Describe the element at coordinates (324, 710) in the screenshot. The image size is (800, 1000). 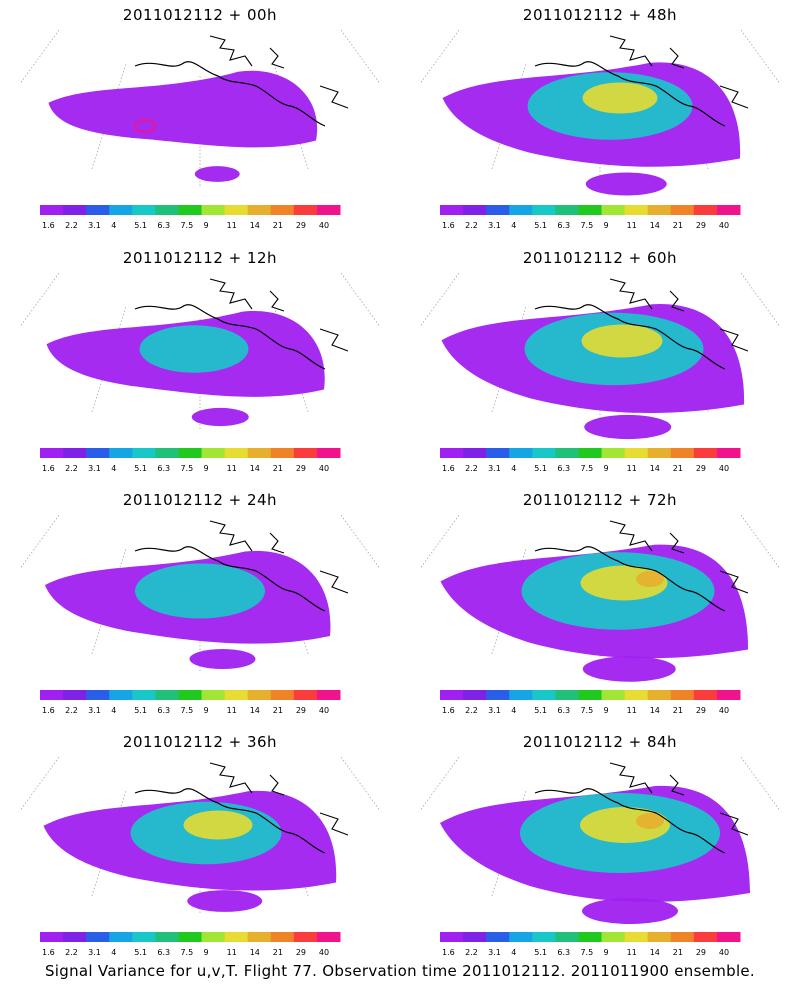
I see `colorbar-label: 40` at that location.